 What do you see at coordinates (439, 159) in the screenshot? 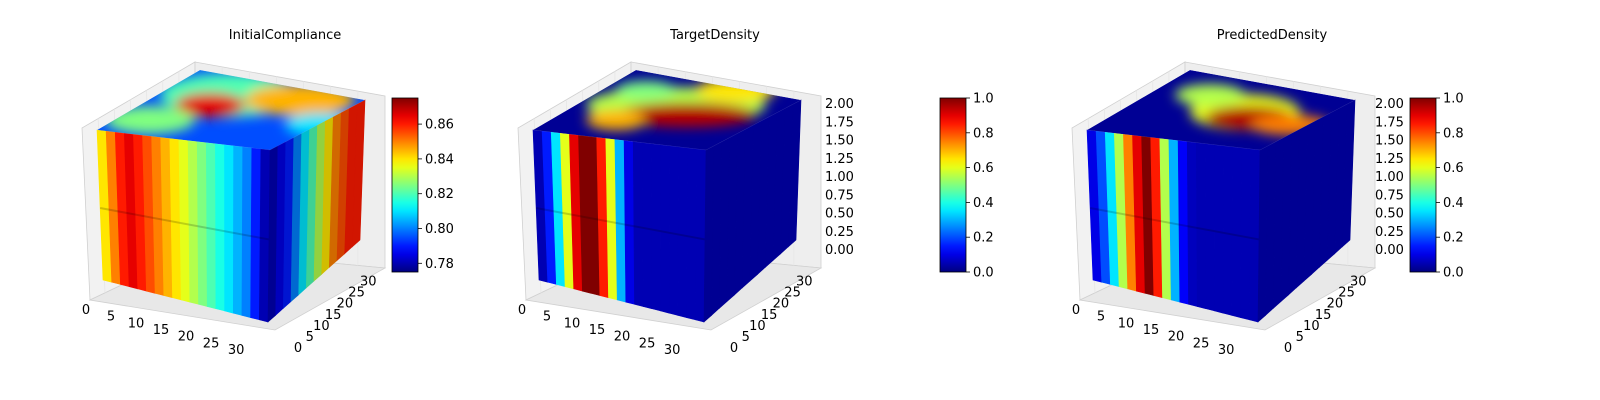
I see `colorbar-tick-label: 0.84` at bounding box center [439, 159].